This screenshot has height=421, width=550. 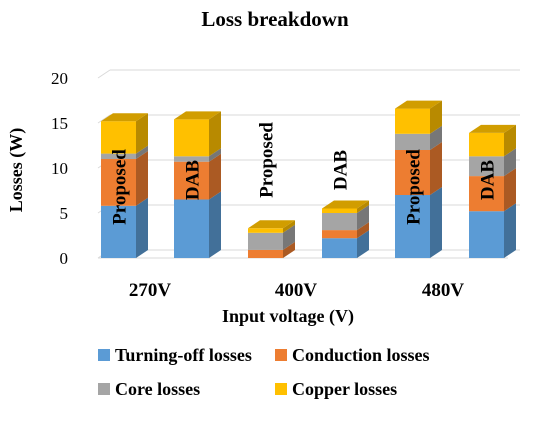 I want to click on legend-item-conduction-losses: Conduction losses, so click(x=352, y=355).